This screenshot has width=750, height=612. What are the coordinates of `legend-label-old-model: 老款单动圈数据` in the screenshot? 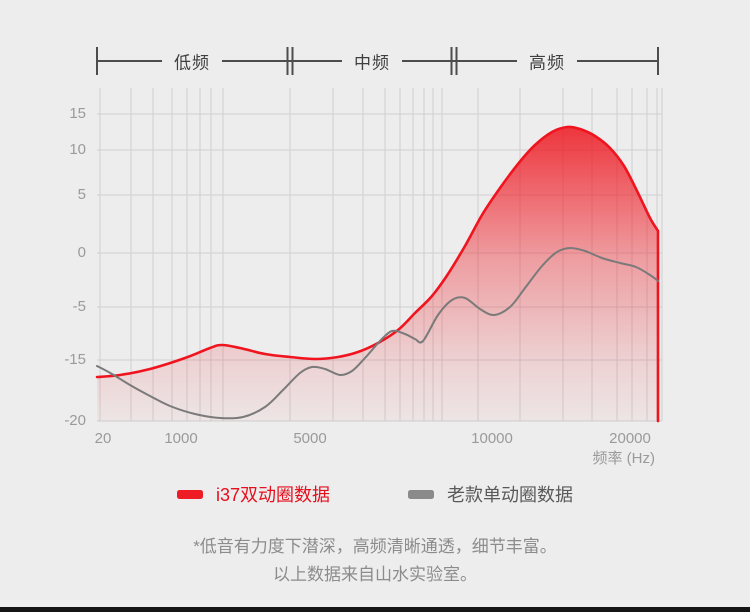 It's located at (510, 495).